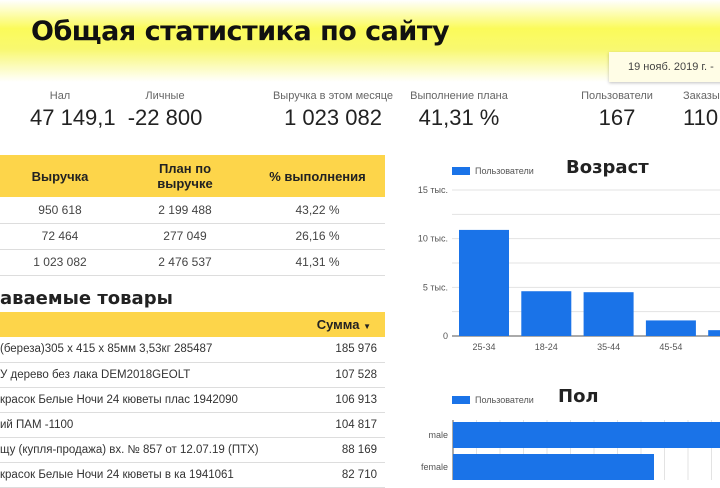 The width and height of the screenshot is (720, 488). I want to click on kpi-value: 167, so click(617, 117).